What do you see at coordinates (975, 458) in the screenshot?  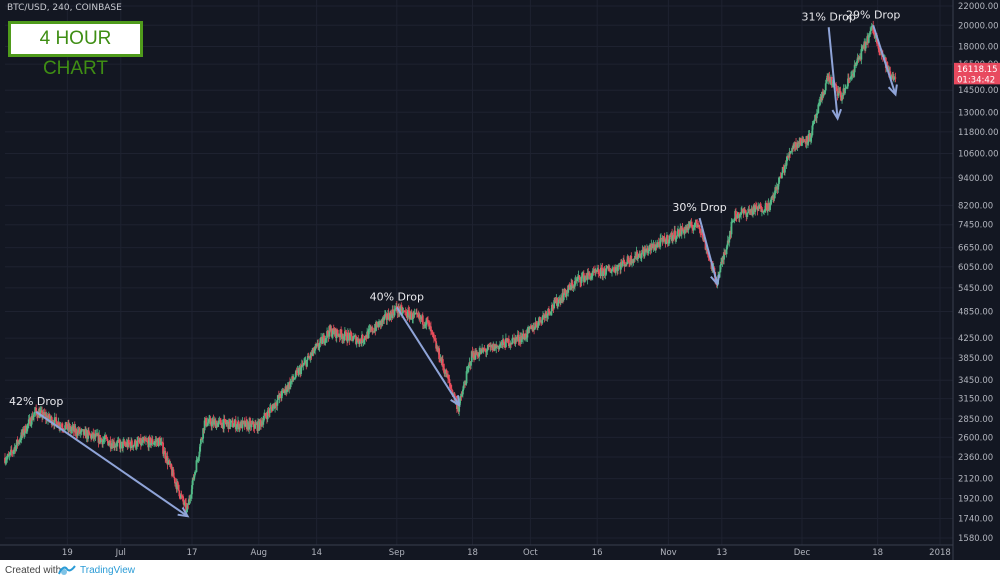 I see `price-tick-label: 2360.00` at bounding box center [975, 458].